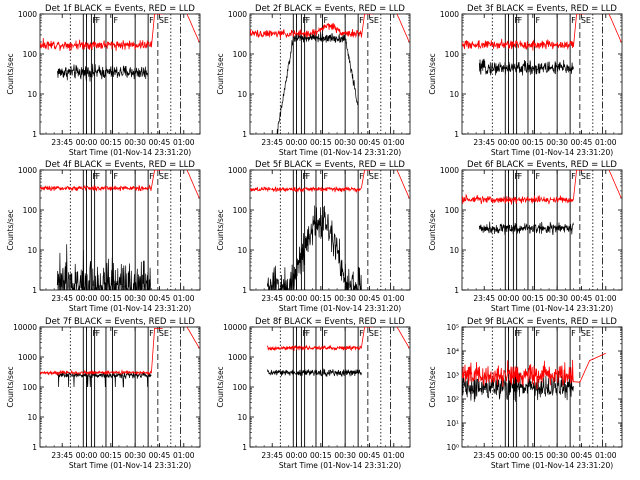 This screenshot has height=480, width=640. I want to click on panel-title: Det 2f BLACK = Events, RED = LLD, so click(330, 9).